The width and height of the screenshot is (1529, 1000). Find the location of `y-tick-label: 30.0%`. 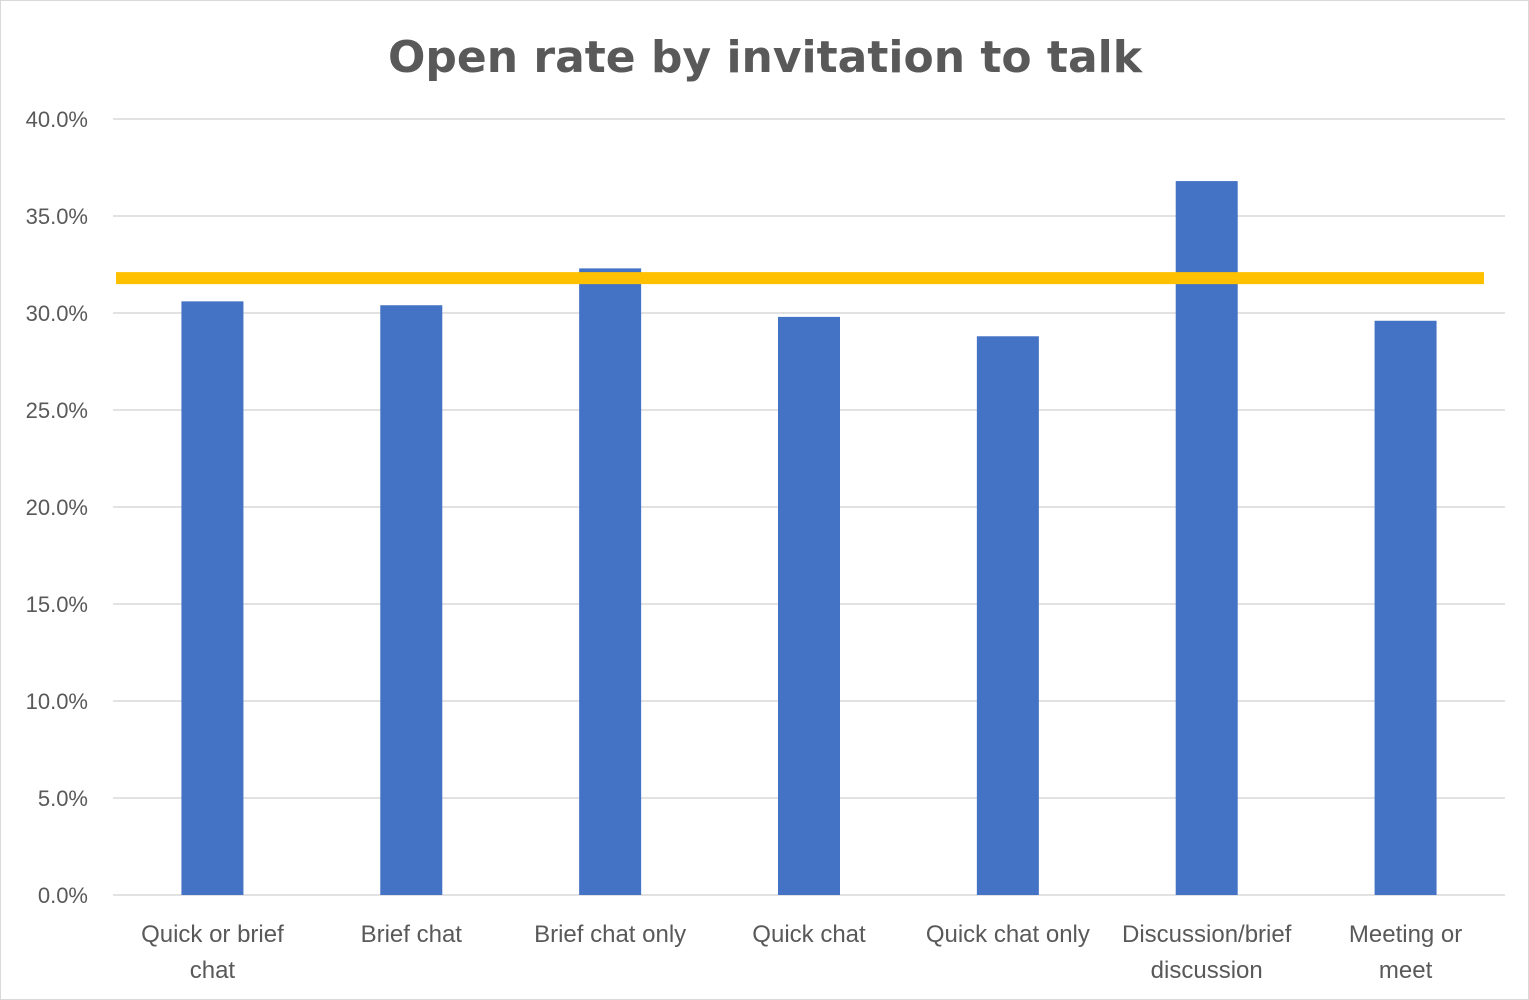

y-tick-label: 30.0% is located at coordinates (57, 313).